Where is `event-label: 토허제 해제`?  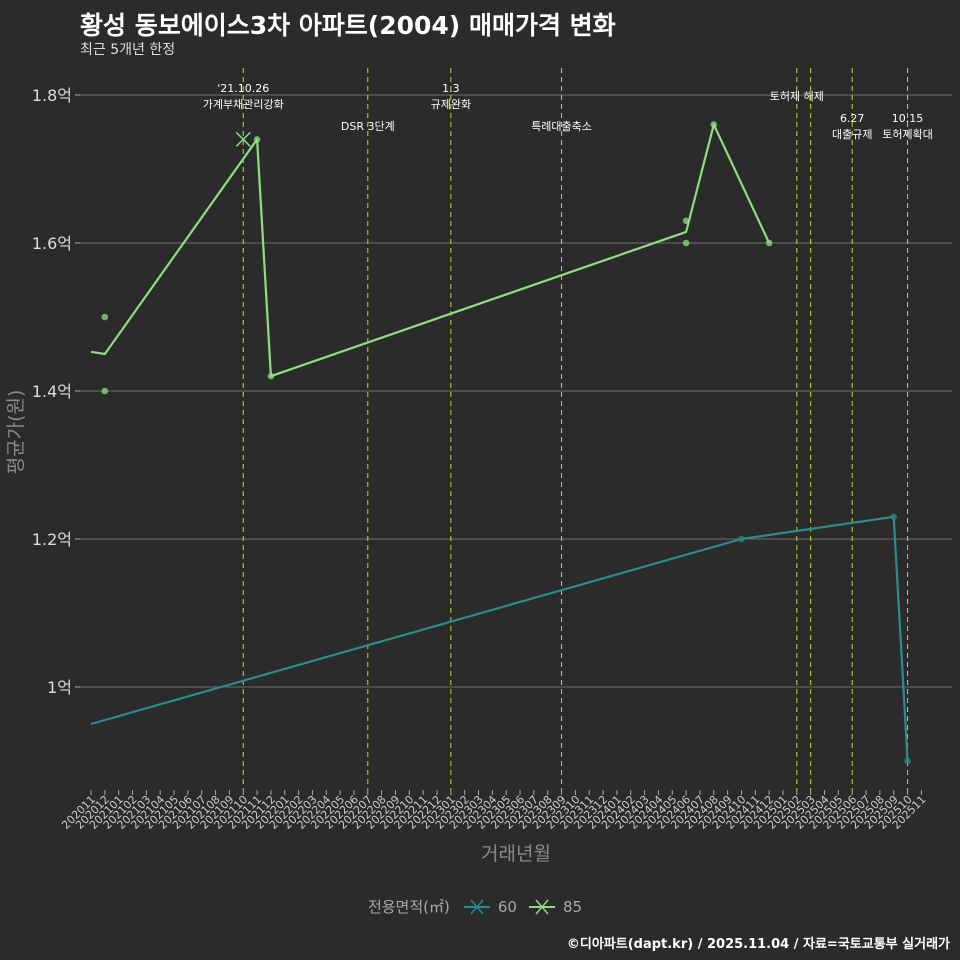
event-label: 토허제 해제 is located at coordinates (797, 96).